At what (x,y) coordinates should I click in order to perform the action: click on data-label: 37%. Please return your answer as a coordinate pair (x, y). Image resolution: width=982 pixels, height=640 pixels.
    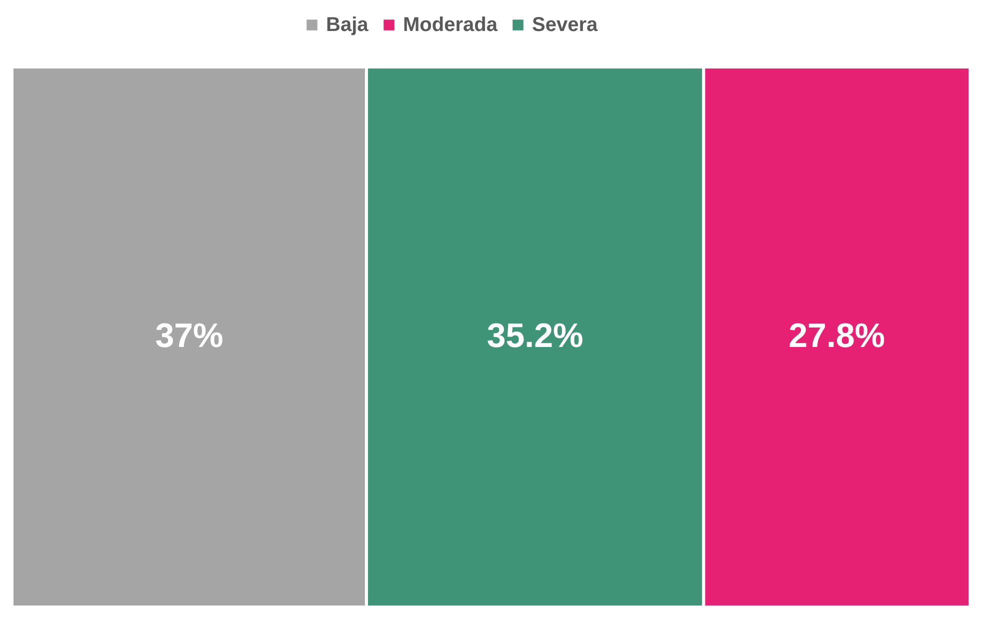
    Looking at the image, I should click on (189, 336).